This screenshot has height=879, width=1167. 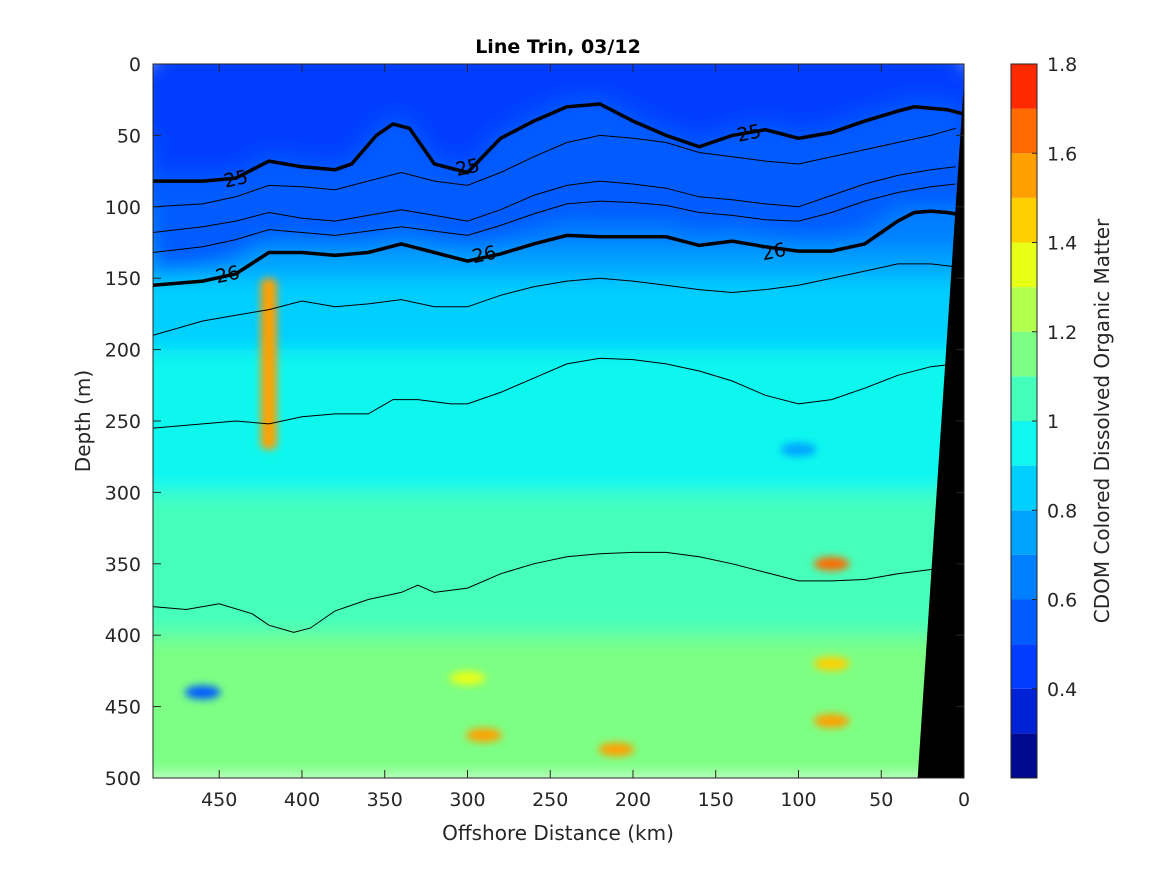 I want to click on colorbar-tick-label: 1.2, so click(x=1062, y=333).